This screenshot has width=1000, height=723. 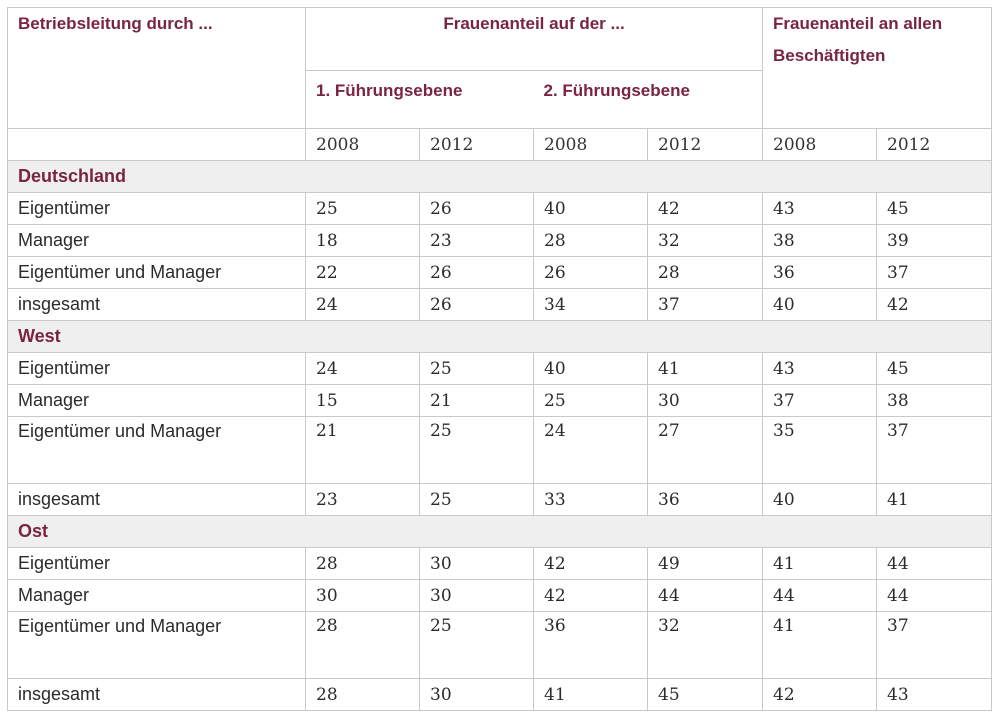 What do you see at coordinates (362, 400) in the screenshot?
I see `value-cell: 15` at bounding box center [362, 400].